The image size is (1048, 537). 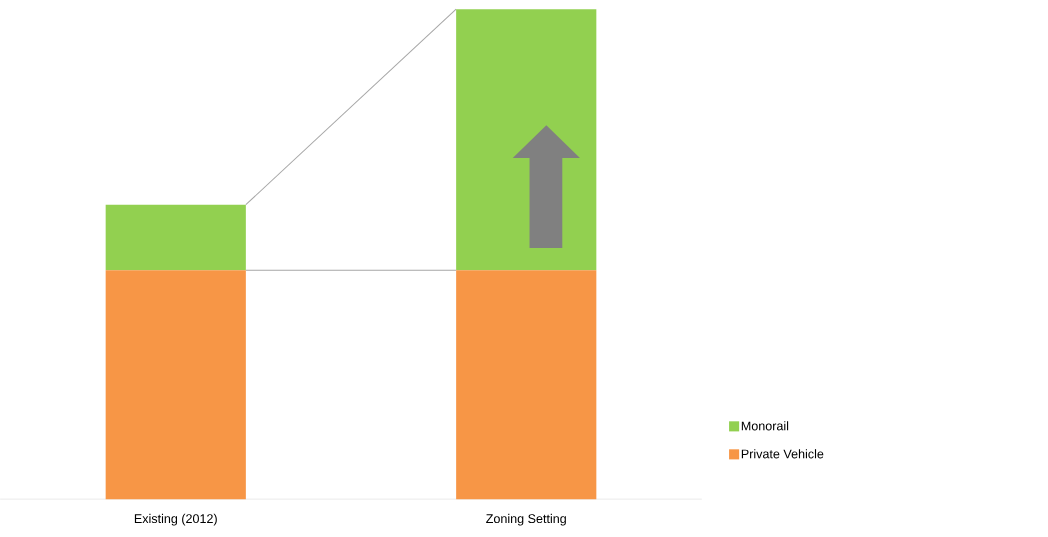 I want to click on legend-label: Monorail, so click(x=765, y=426).